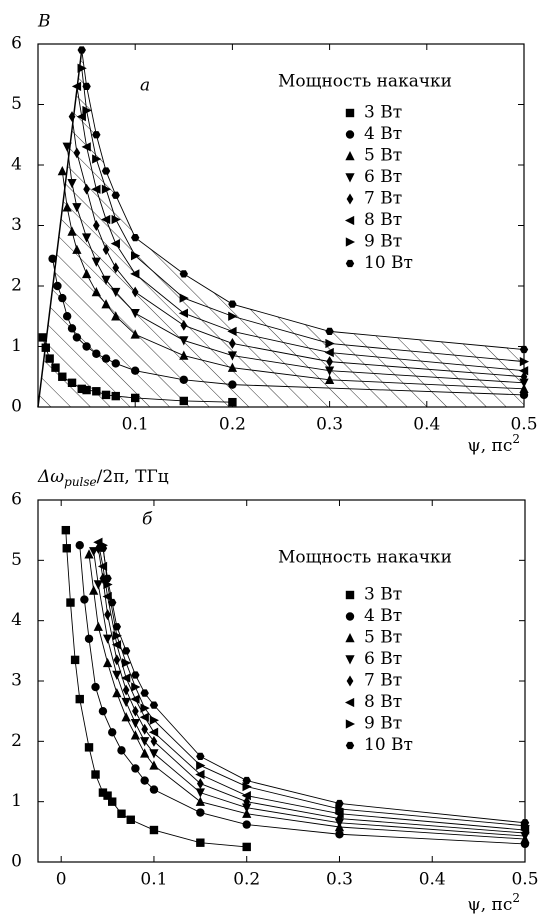 Image resolution: width=543 pixels, height=915 pixels. Describe the element at coordinates (383, 134) in the screenshot. I see `legend-label: 4 Вт` at that location.